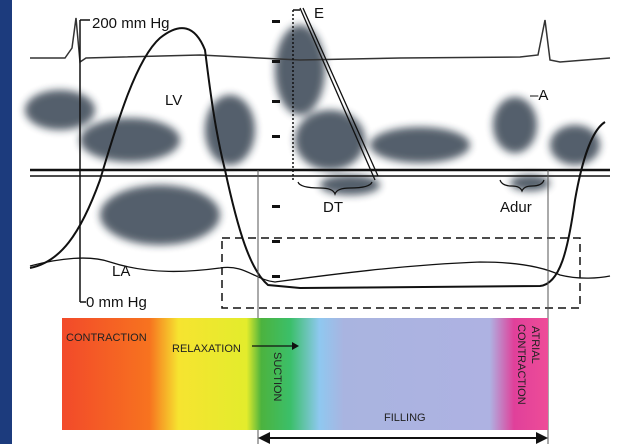 This screenshot has height=444, width=618. Describe the element at coordinates (339, 94) in the screenshot. I see `deceleration-slope` at that location.